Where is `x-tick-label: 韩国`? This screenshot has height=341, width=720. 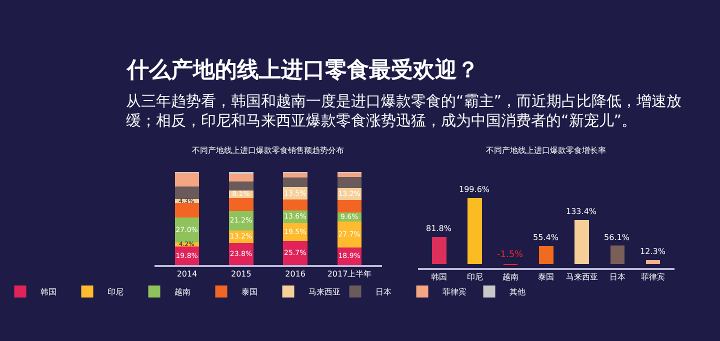 x-tick-label: 韩国 is located at coordinates (439, 277).